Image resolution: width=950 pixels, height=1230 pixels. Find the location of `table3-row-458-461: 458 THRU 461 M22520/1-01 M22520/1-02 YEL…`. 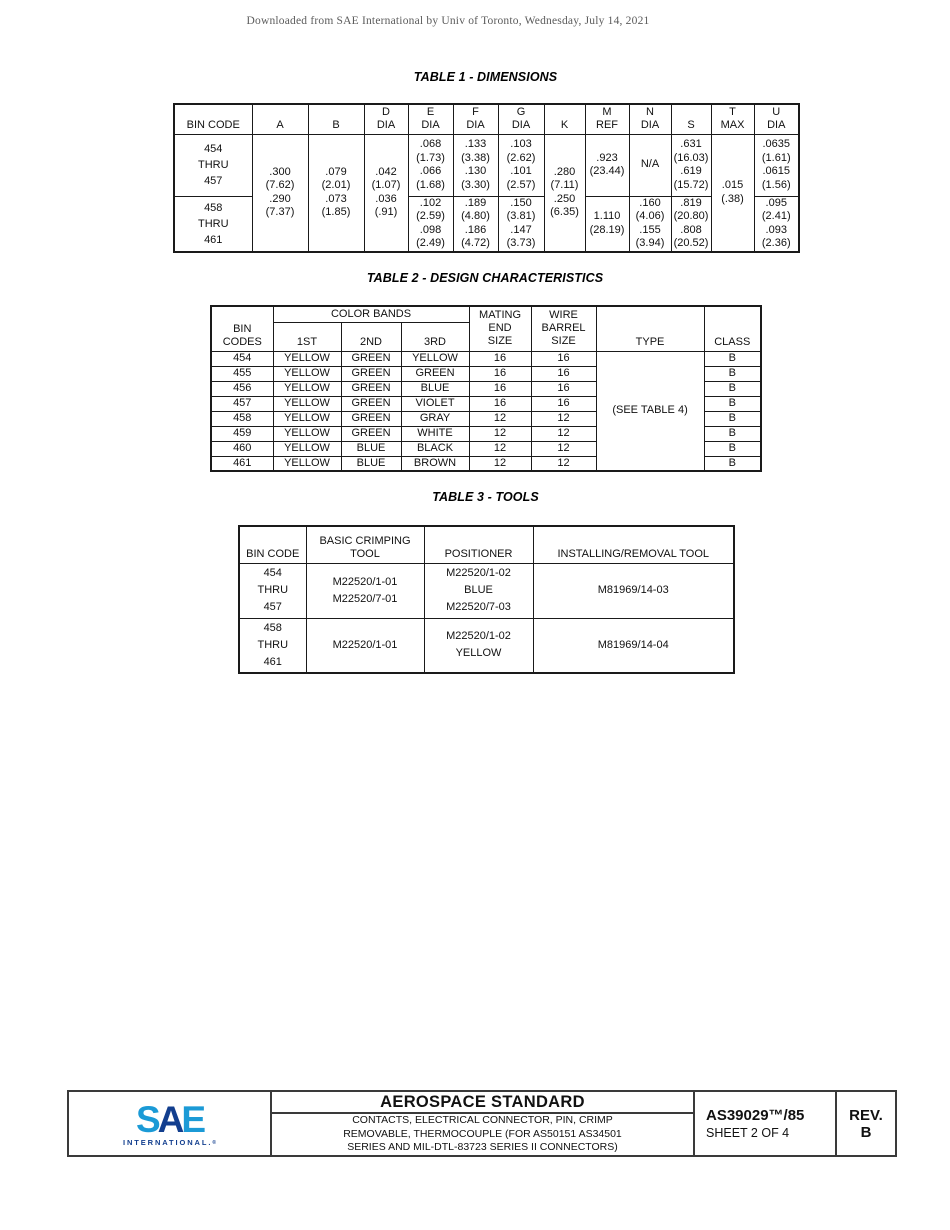

table3-row-458-461: 458 THRU 461 M22520/1-01 M22520/1-02 YEL… is located at coordinates (486, 645).